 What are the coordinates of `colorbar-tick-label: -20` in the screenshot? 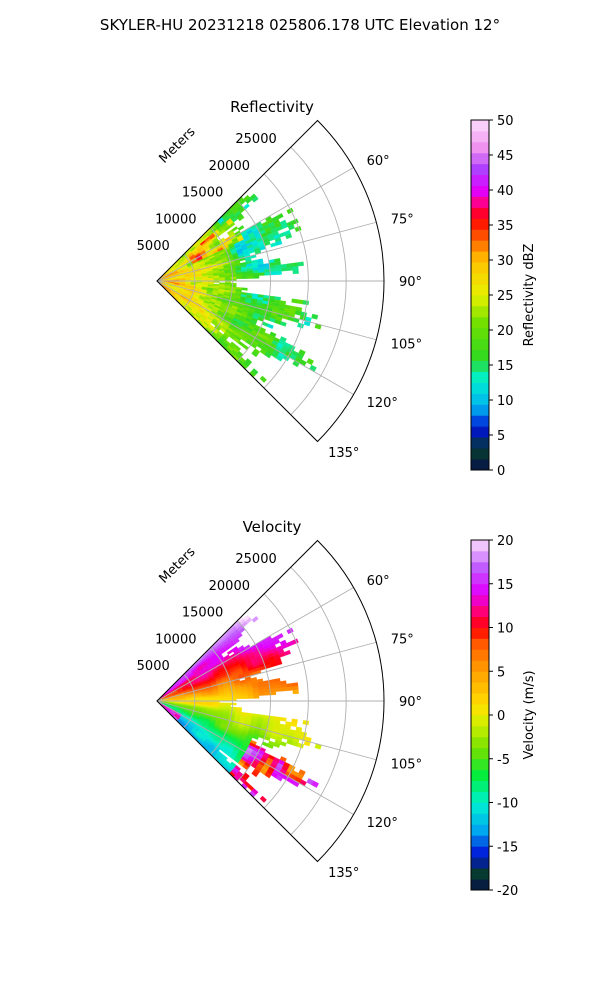 It's located at (507, 891).